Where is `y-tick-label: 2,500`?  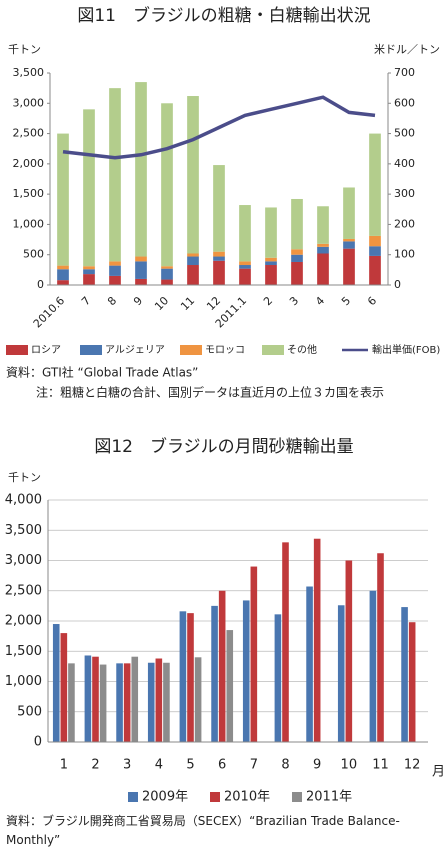
y-tick-label: 2,500 is located at coordinates (23, 590).